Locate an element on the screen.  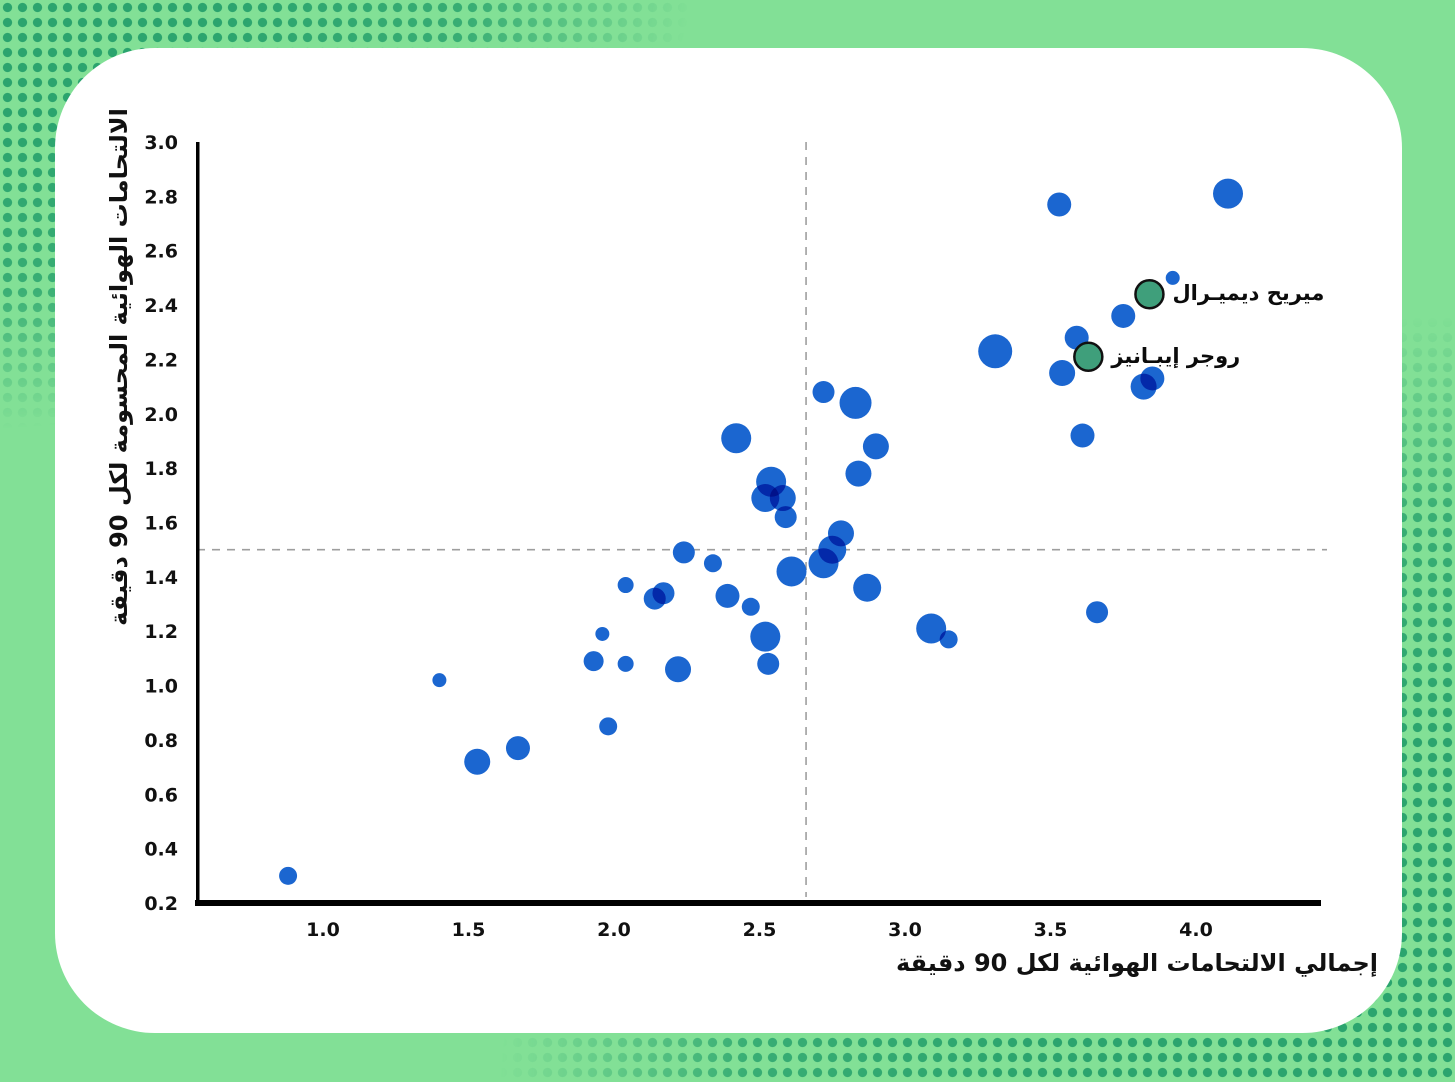
player-label: ميريح ديميـرال is located at coordinates (1248, 293).